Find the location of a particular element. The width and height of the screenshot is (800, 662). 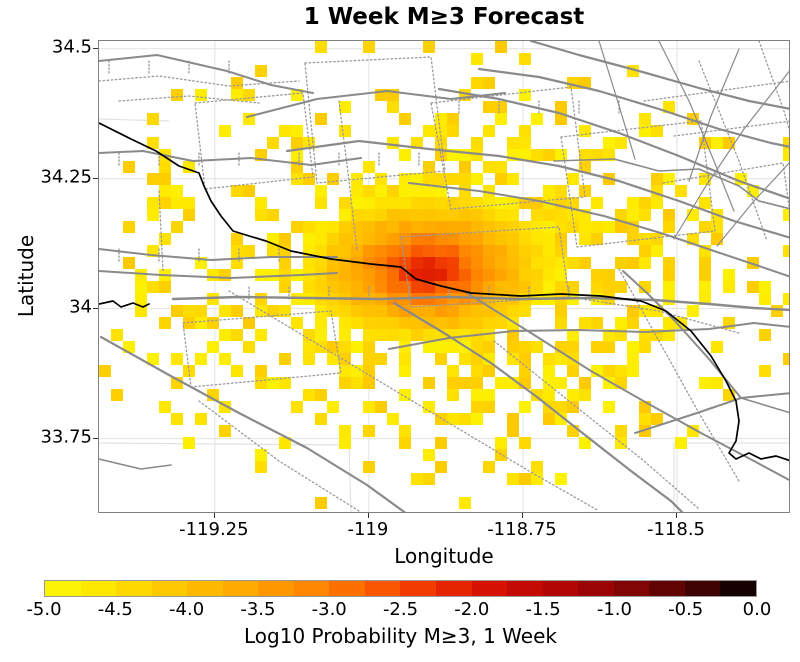

x-tick-label: -119.25 is located at coordinates (214, 529).